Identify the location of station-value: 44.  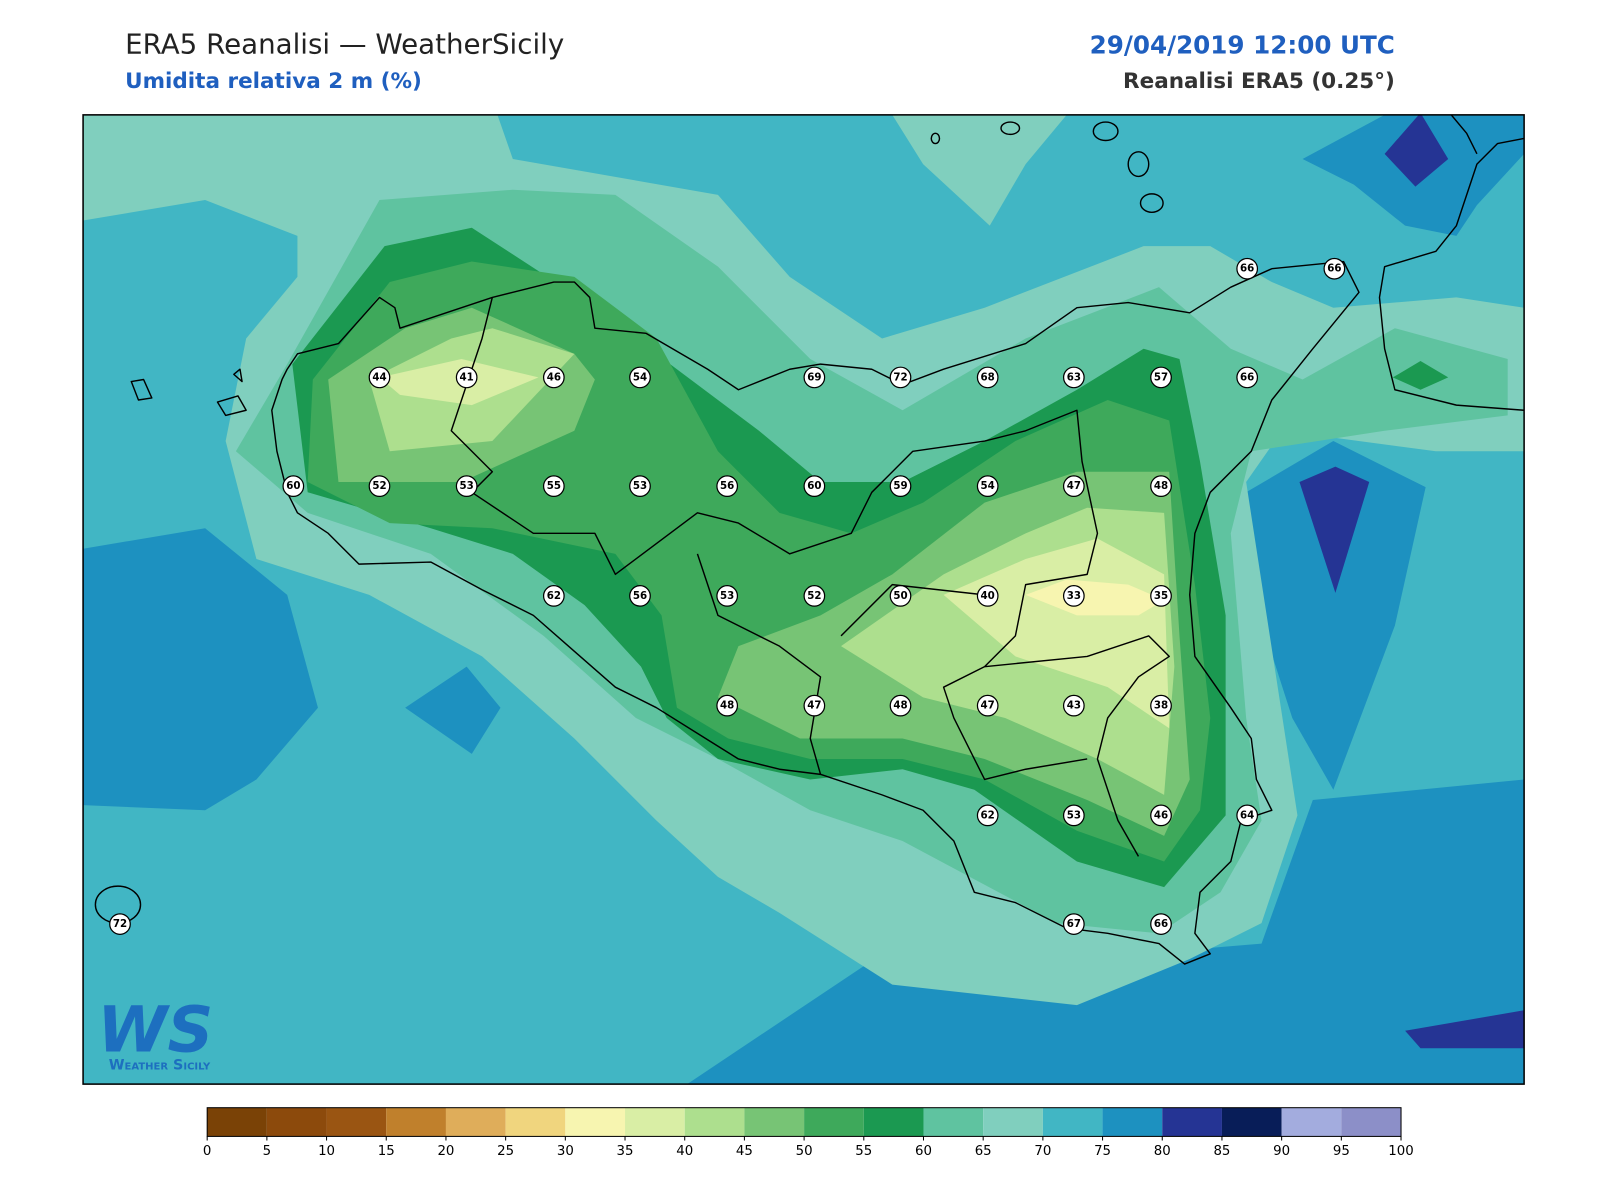
(379, 377).